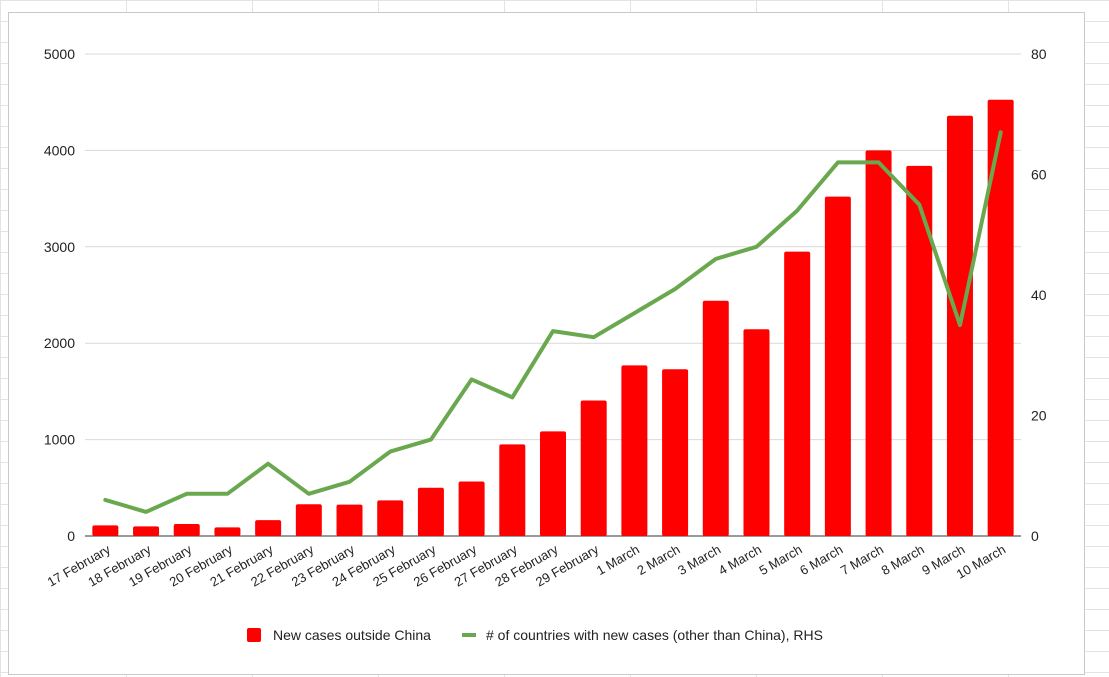 The image size is (1109, 677). What do you see at coordinates (618, 560) in the screenshot?
I see `x-tick-label: 1 March` at bounding box center [618, 560].